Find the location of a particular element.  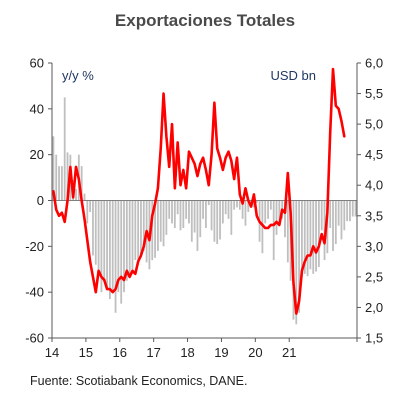

right-tick-label: 5,5 is located at coordinates (374, 93).